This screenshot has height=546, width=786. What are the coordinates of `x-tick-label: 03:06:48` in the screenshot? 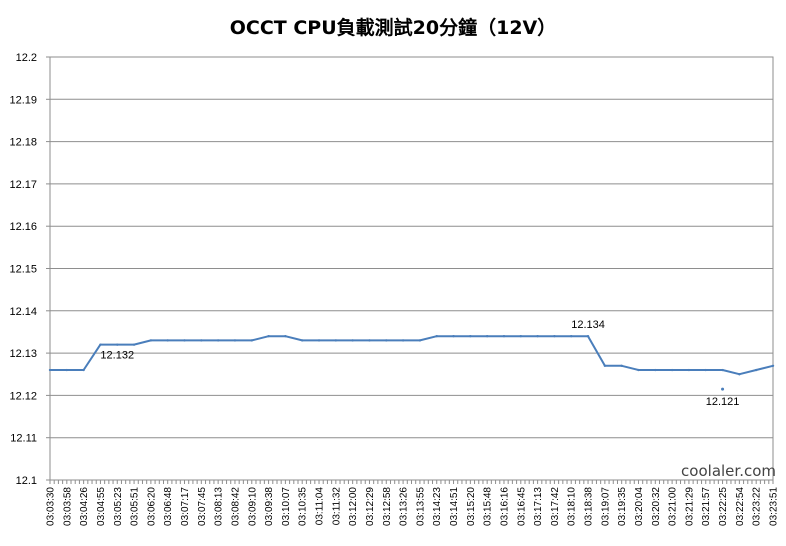 It's located at (168, 506).